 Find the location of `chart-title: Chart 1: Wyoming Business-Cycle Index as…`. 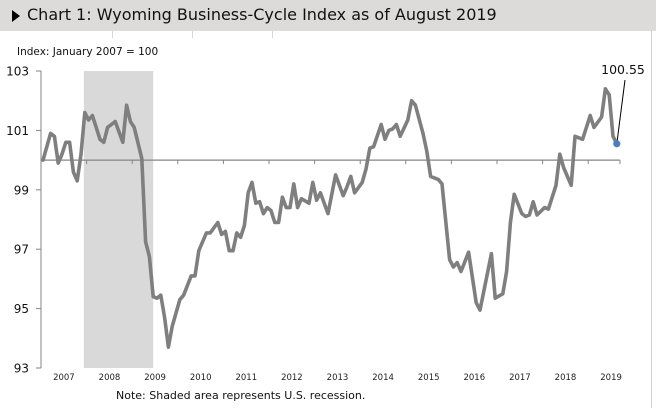

chart-title: Chart 1: Wyoming Business-Cycle Index as… is located at coordinates (262, 14).